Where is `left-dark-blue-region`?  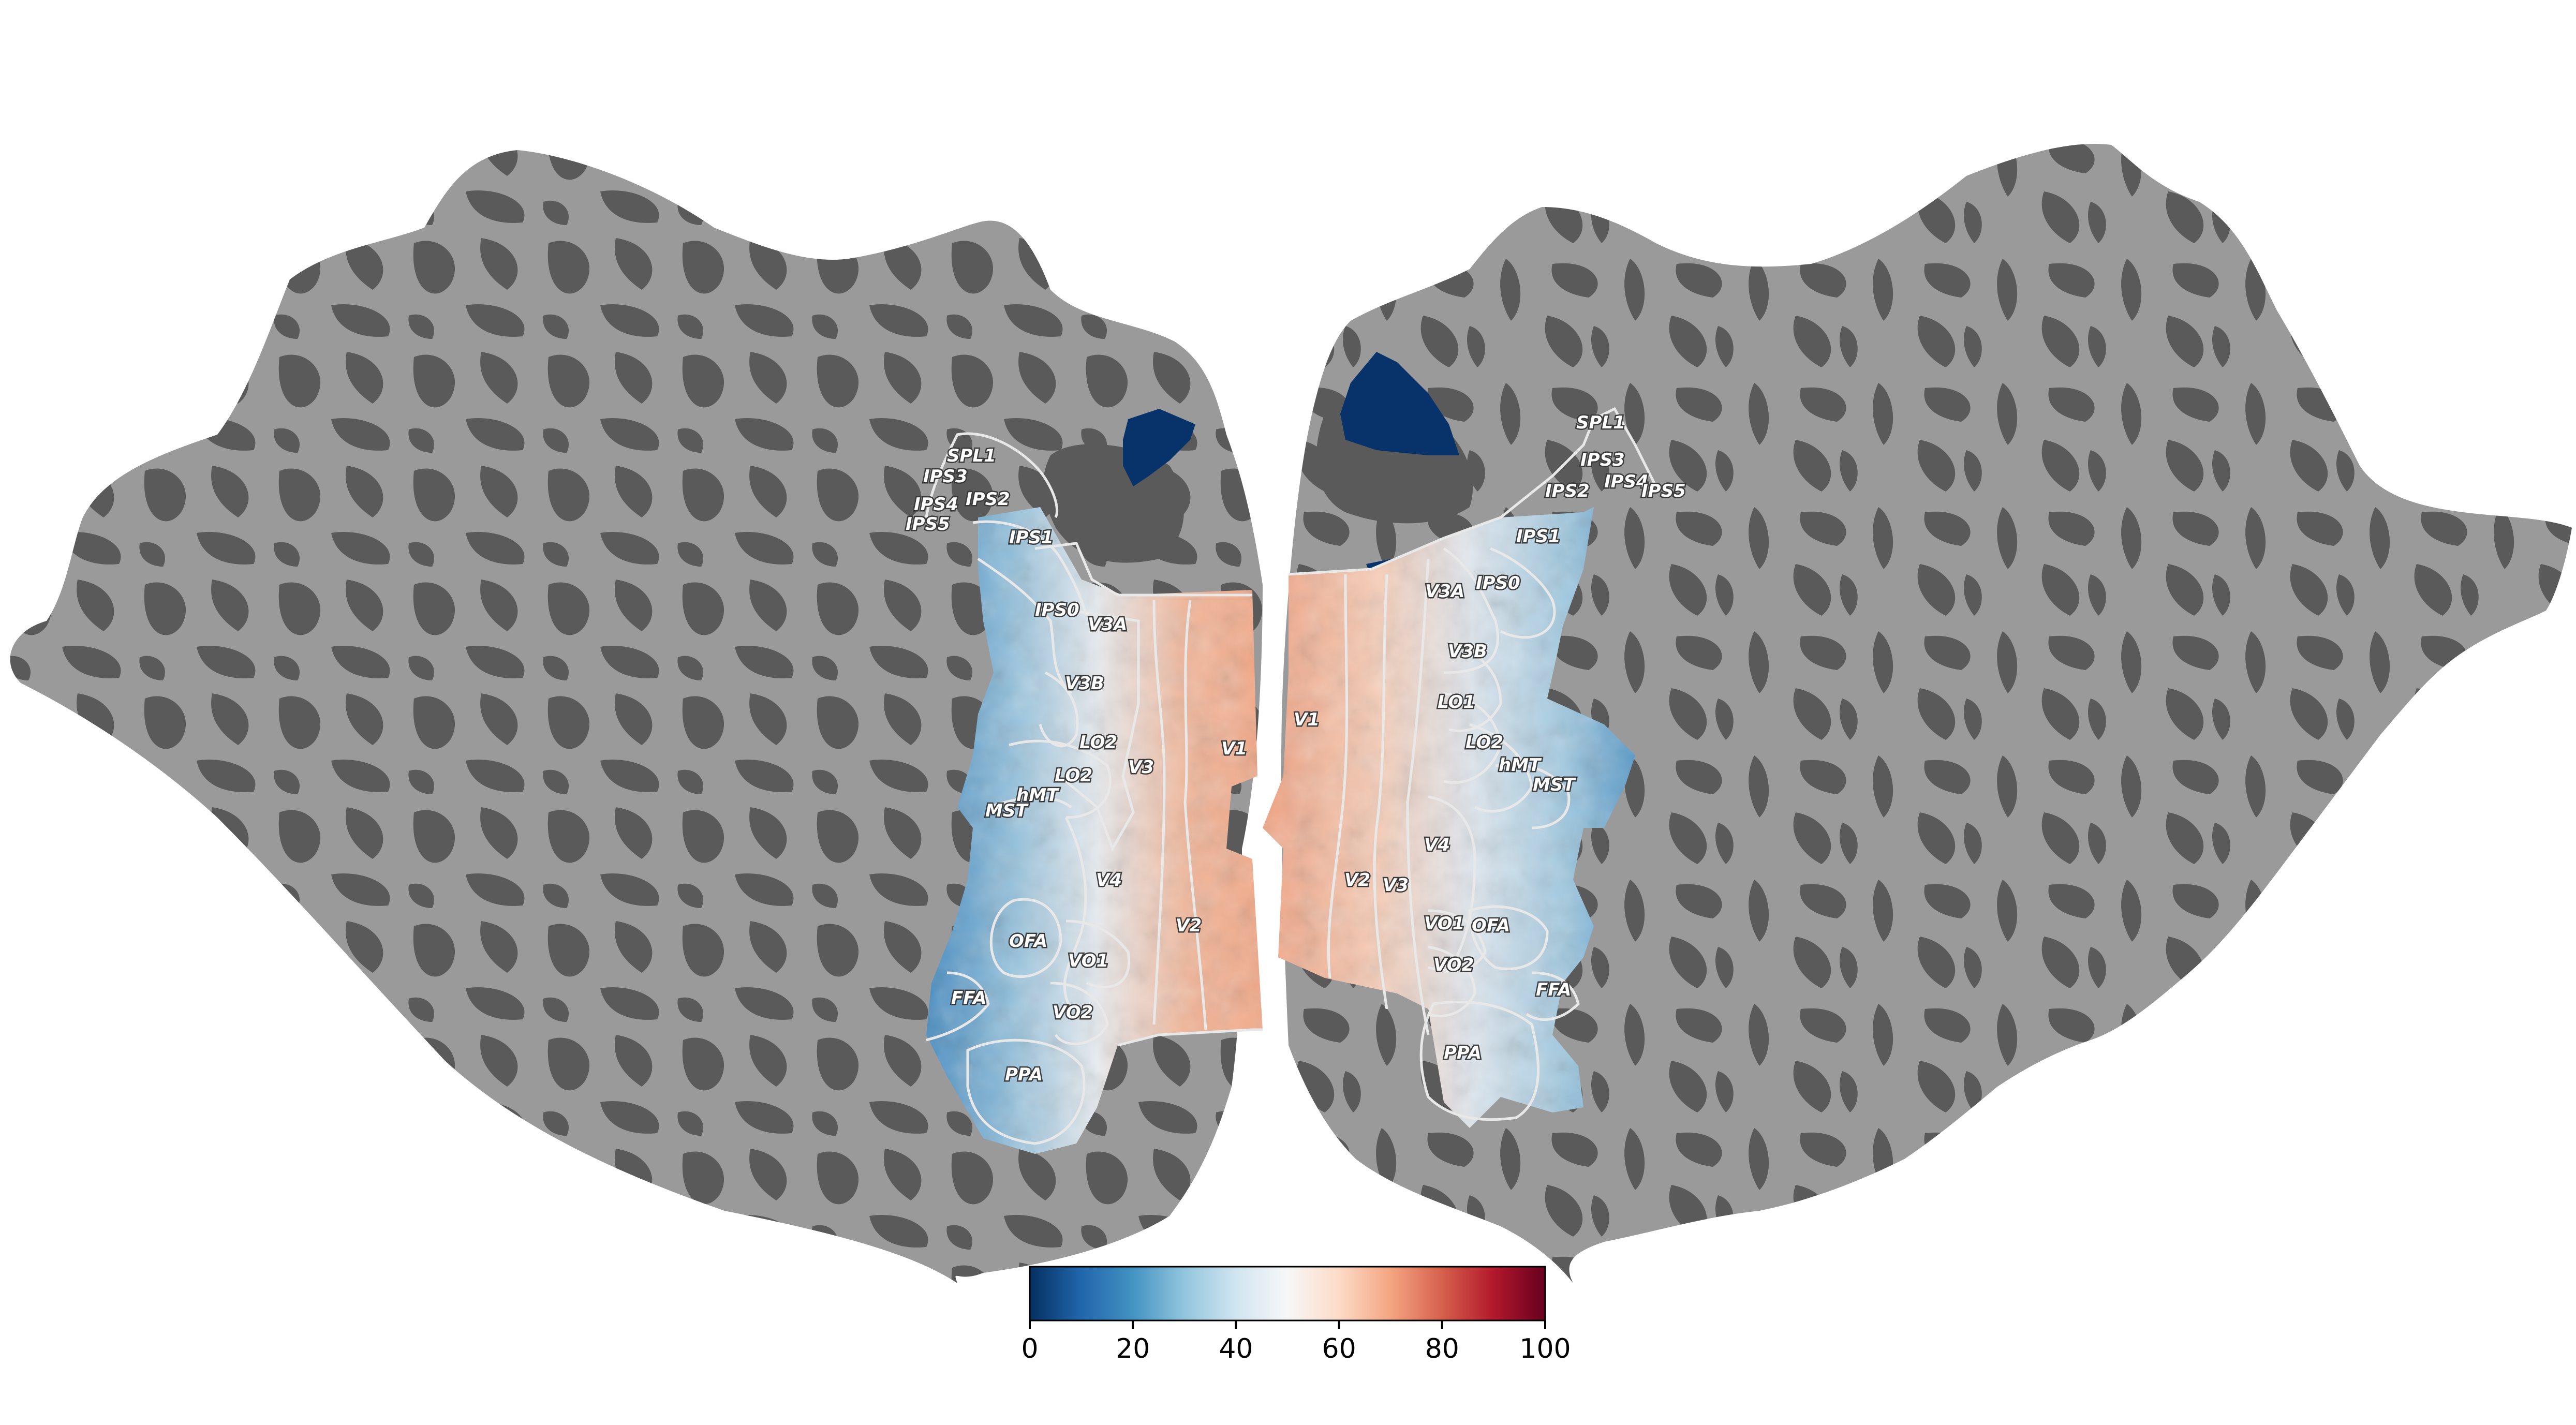 left-dark-blue-region is located at coordinates (1159, 447).